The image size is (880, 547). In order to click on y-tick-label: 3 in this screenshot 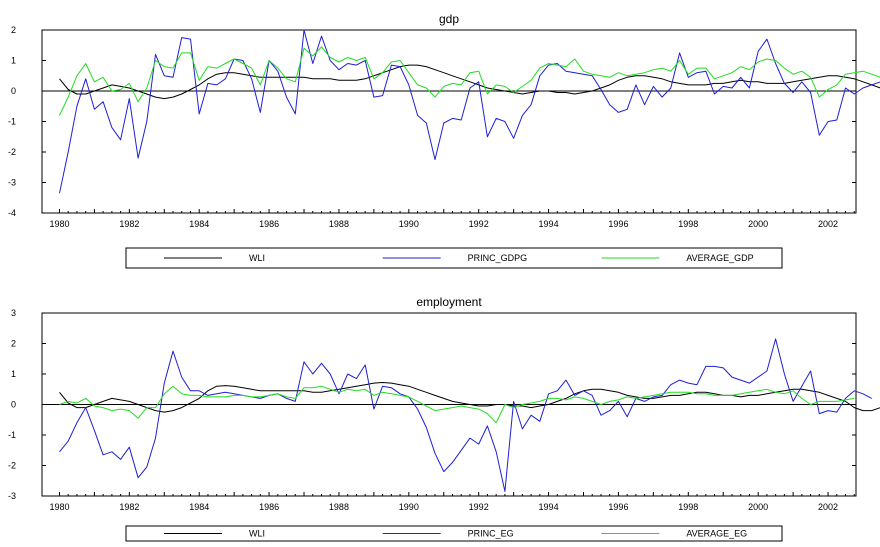, I will do `click(13, 313)`.